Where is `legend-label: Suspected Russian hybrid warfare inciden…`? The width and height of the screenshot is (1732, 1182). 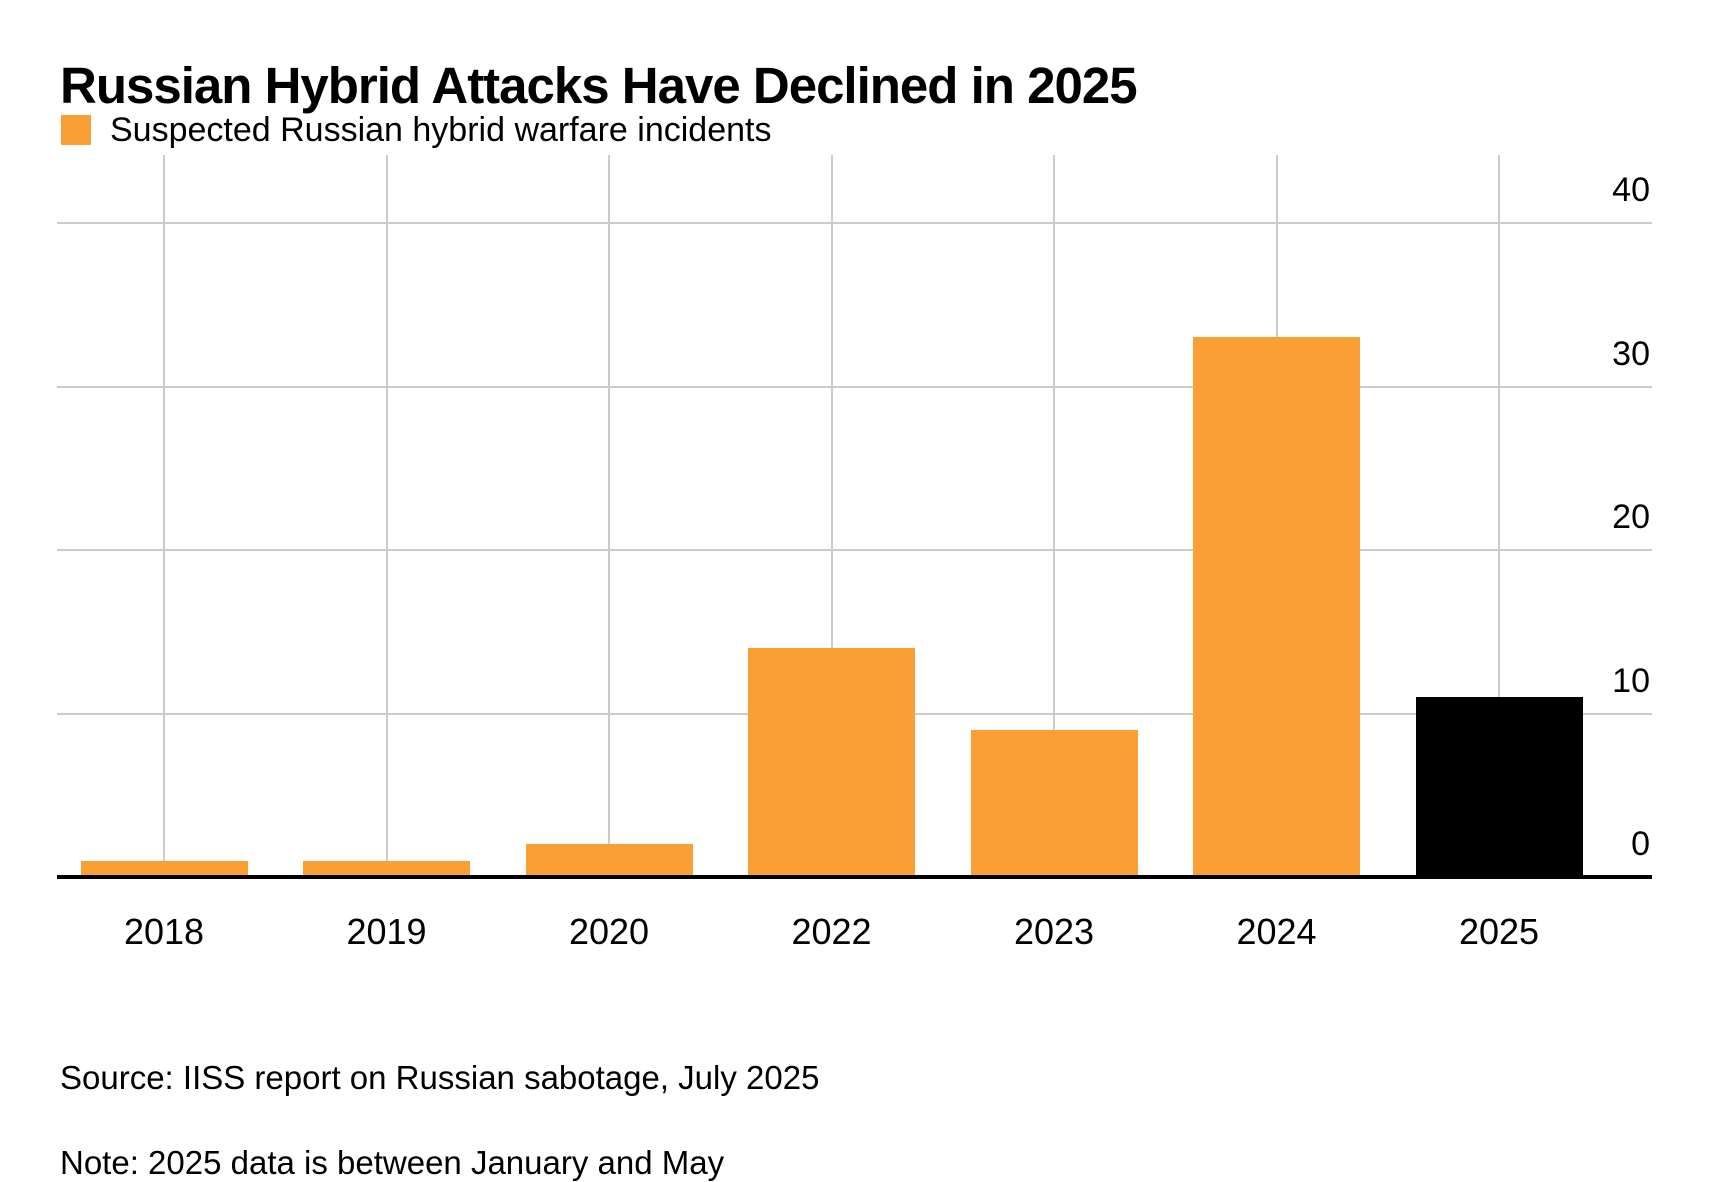 legend-label: Suspected Russian hybrid warfare inciden… is located at coordinates (441, 129).